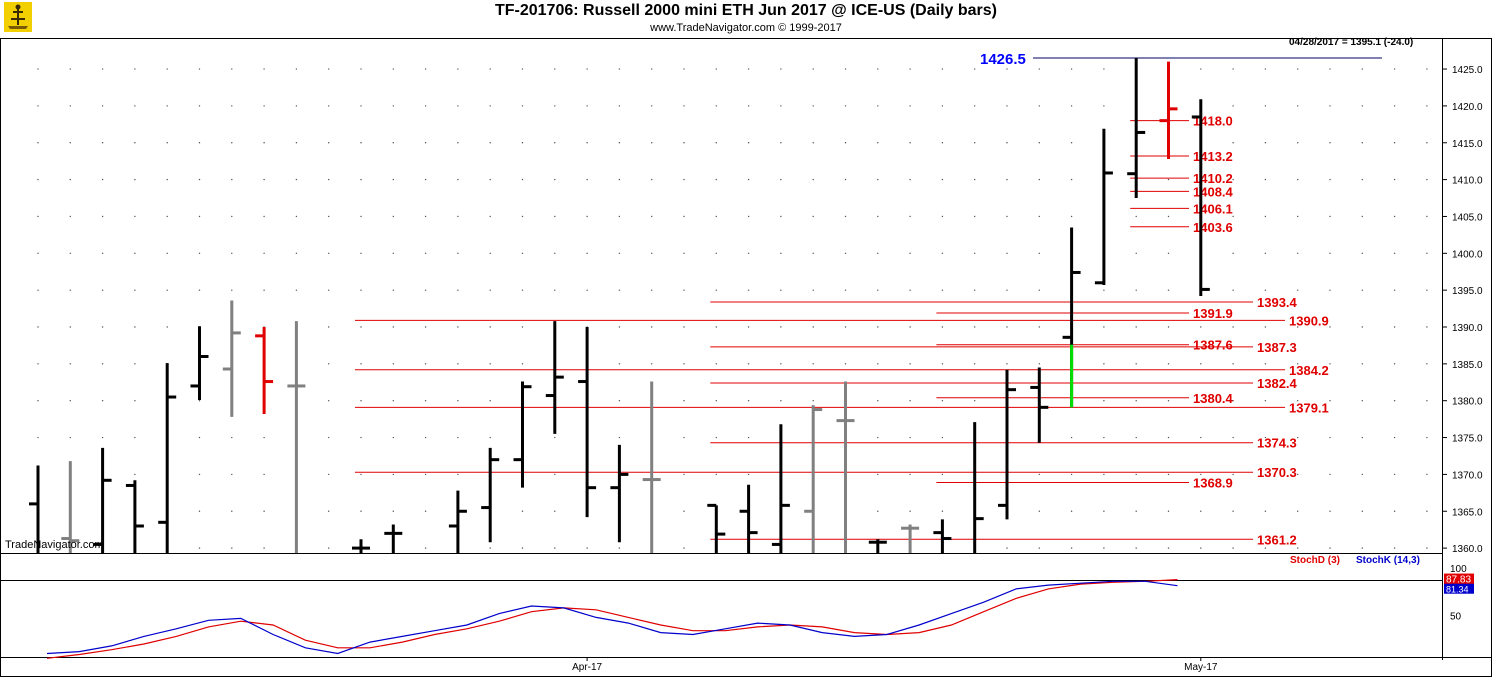 The height and width of the screenshot is (677, 1492). What do you see at coordinates (1467, 144) in the screenshot?
I see `y-tick-label: 1415.0` at bounding box center [1467, 144].